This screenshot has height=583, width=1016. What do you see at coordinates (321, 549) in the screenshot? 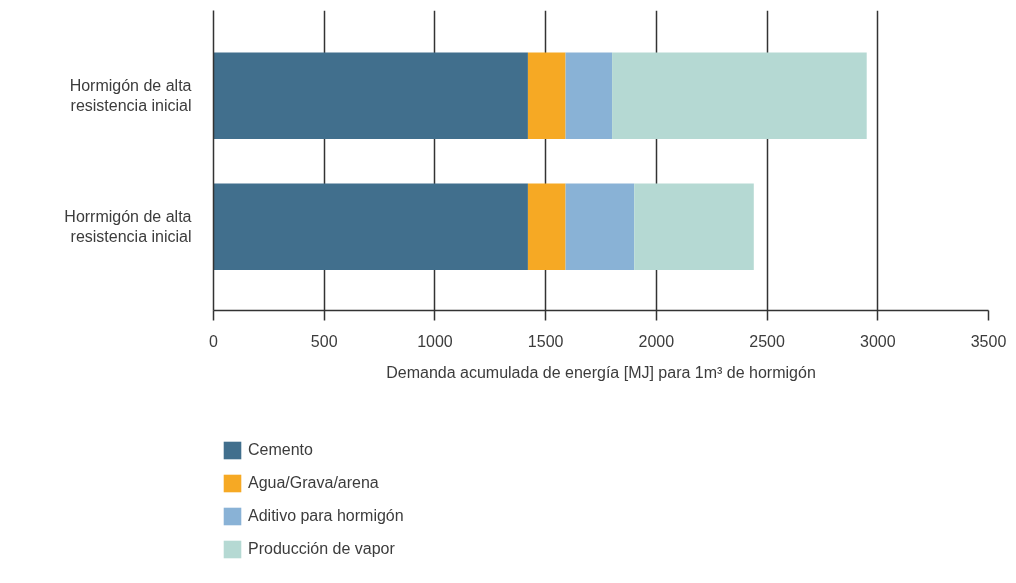
I see `legend-label: Producción de vapor` at bounding box center [321, 549].